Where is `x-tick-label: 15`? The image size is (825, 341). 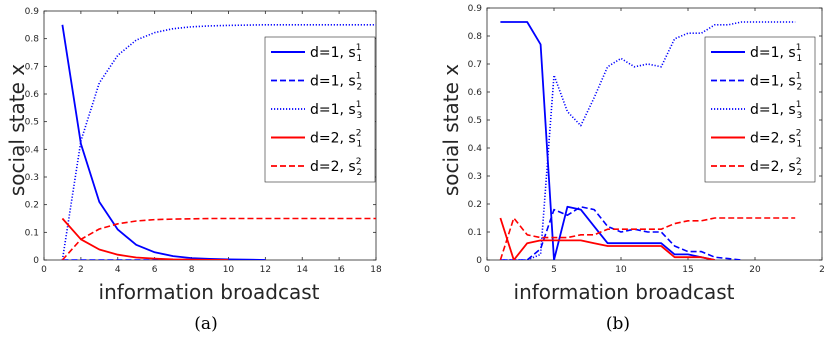 x-tick-label: 15 is located at coordinates (687, 270).